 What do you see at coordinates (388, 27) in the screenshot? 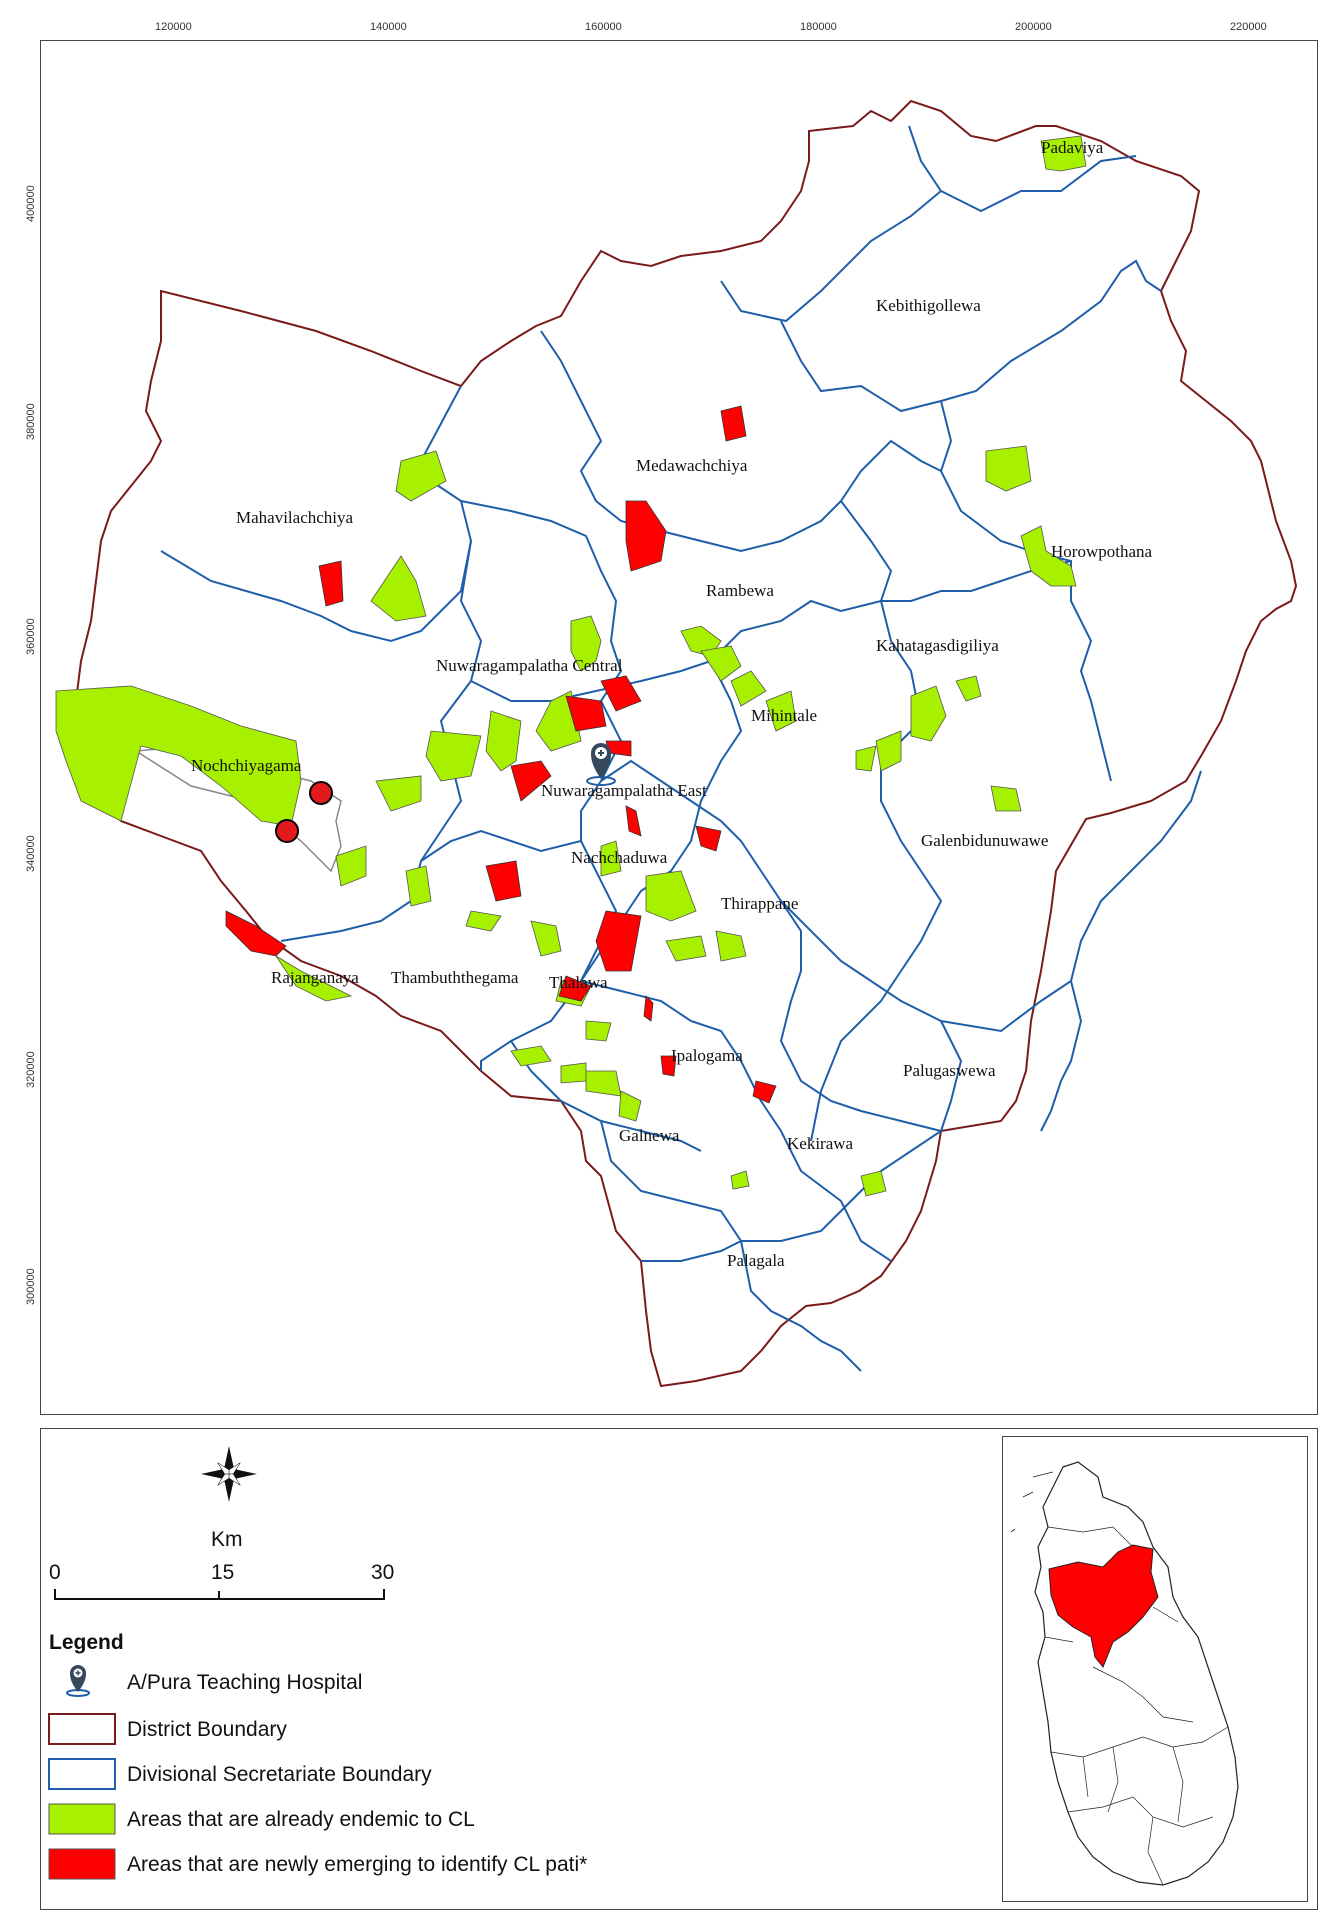
I see `x-tick-top: 140000` at bounding box center [388, 27].